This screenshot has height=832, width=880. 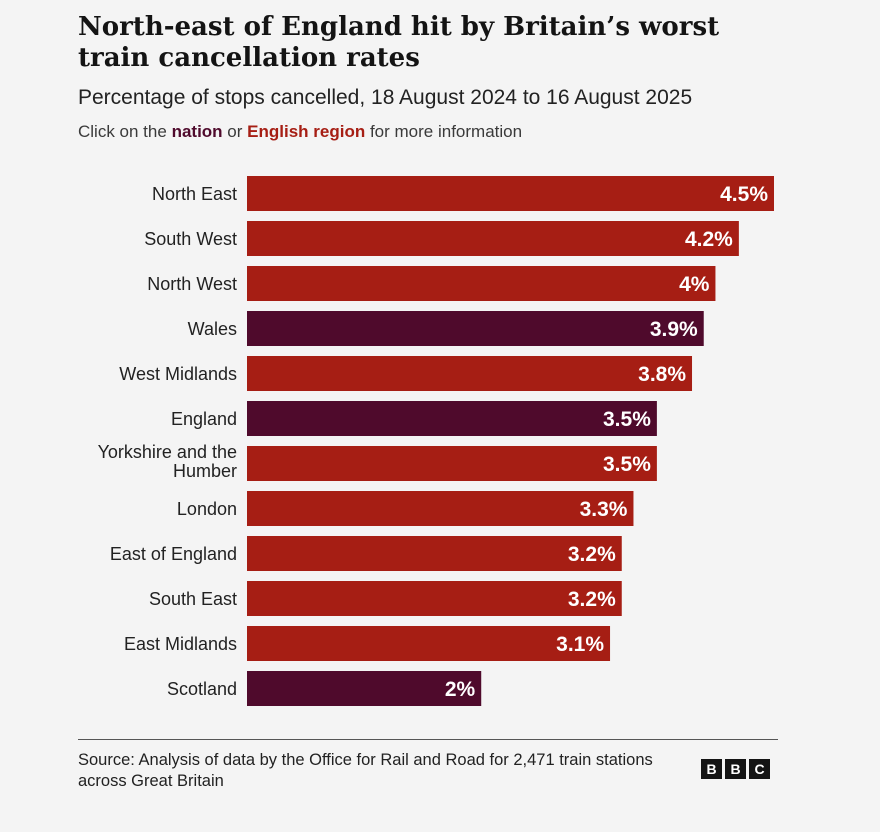 I want to click on bar-scotland, so click(x=364, y=688).